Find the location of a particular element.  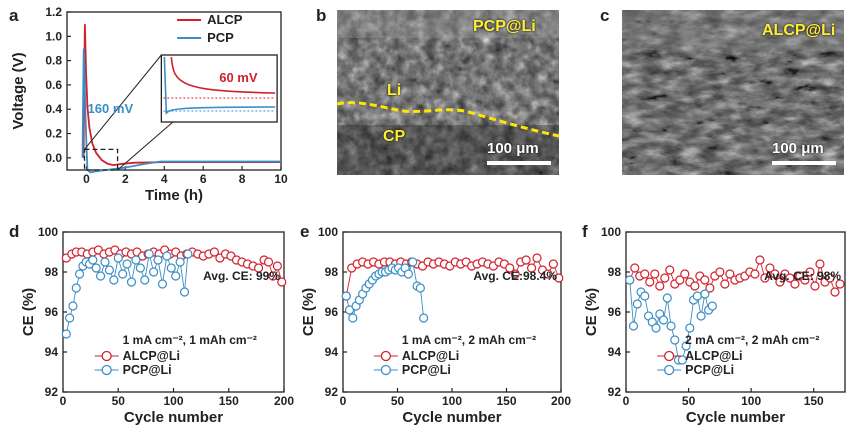

y-tick-label-a: 0.0 is located at coordinates (53, 158).